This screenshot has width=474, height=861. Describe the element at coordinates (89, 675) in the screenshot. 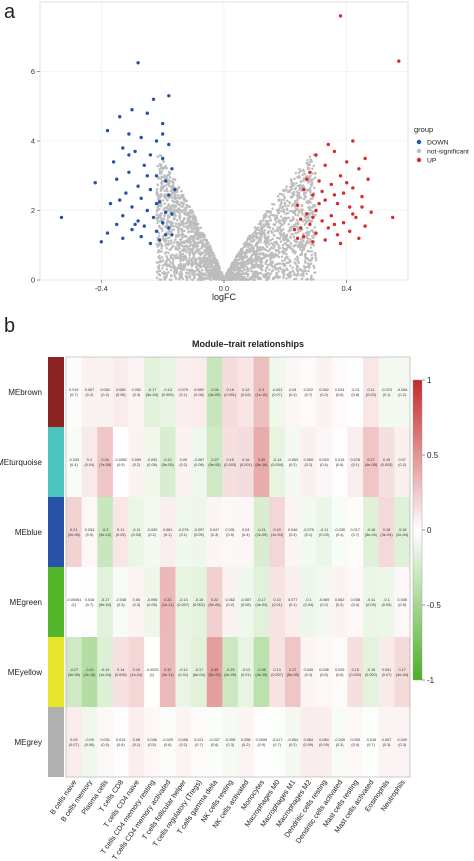

I see `cell-pvalue: (2e-18)` at that location.